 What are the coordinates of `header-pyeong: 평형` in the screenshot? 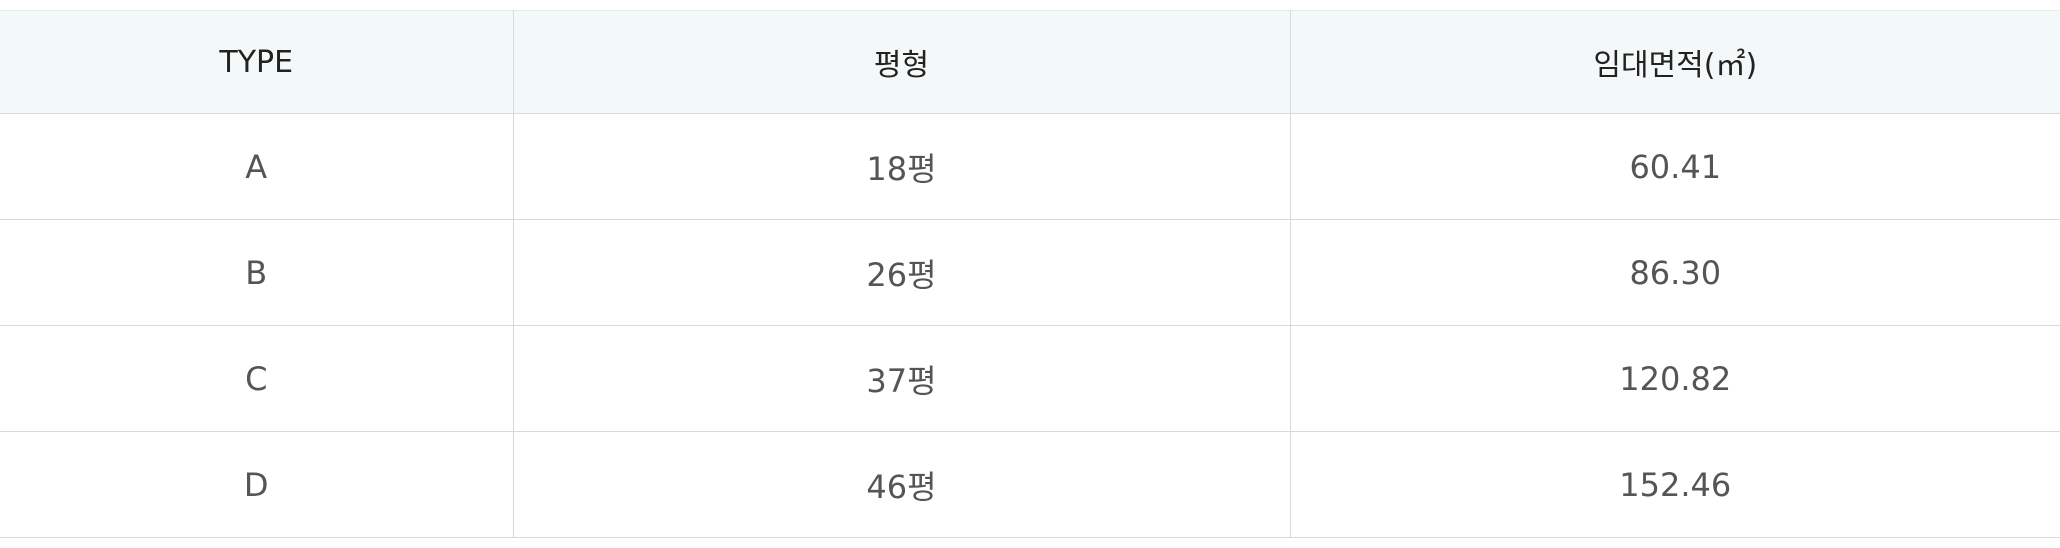 It's located at (902, 62).